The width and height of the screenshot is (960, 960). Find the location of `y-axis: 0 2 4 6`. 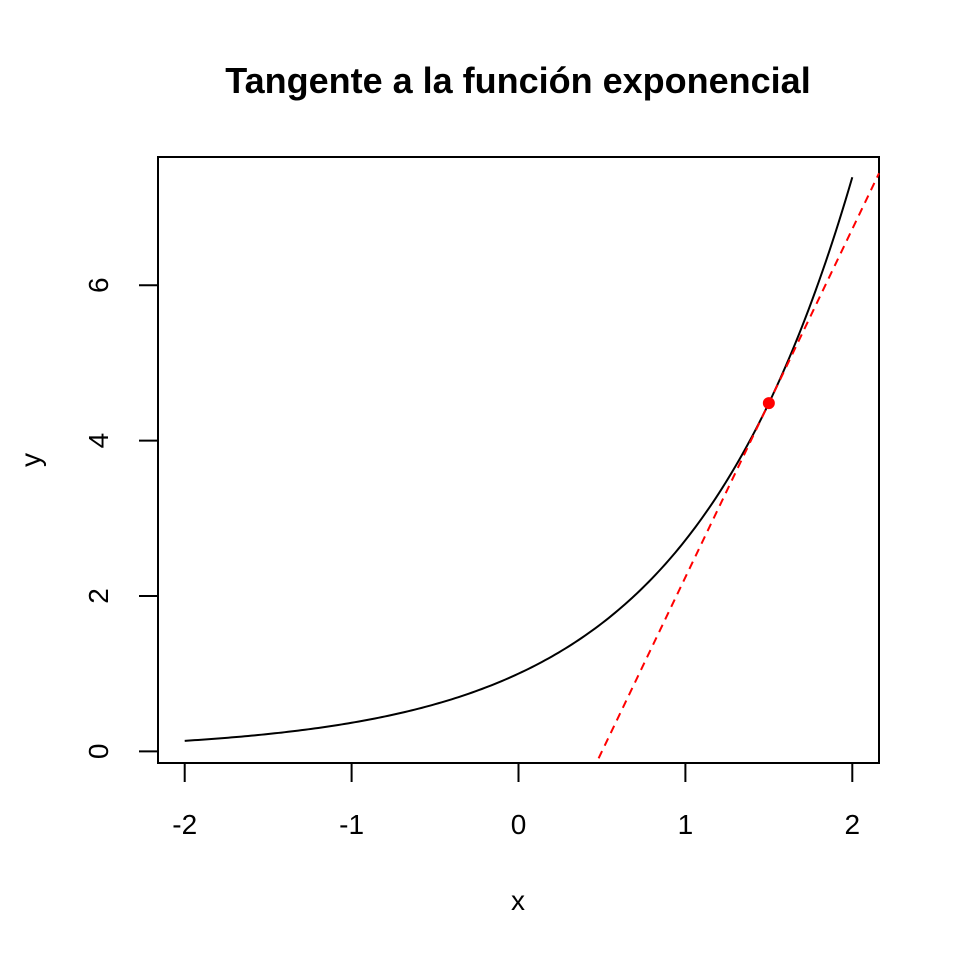

y-axis: 0 2 4 6 is located at coordinates (121, 518).